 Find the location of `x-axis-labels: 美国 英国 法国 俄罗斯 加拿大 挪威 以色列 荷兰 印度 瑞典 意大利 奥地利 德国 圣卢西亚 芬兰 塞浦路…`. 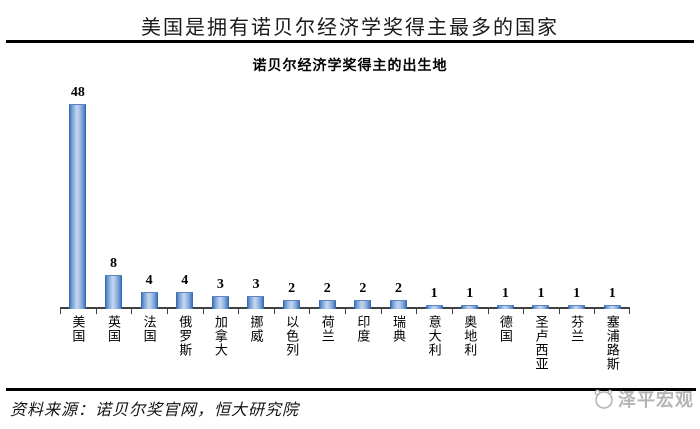

x-axis-labels: 美国 英国 法国 俄罗斯 加拿大 挪威 以色列 荷兰 印度 瑞典 意大利 奥地利 德国 圣卢西亚 芬兰 塞浦路… is located at coordinates (345, 350).